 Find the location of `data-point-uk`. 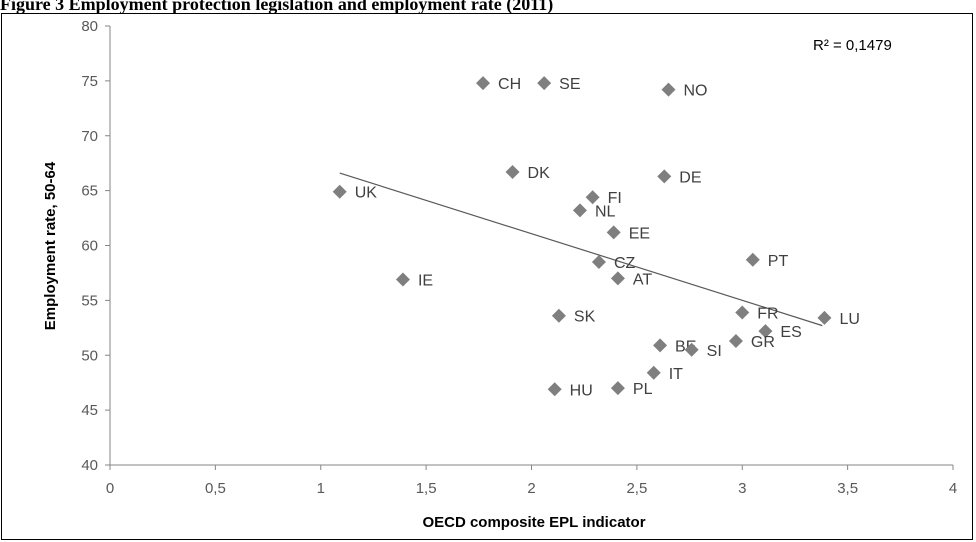

data-point-uk is located at coordinates (339, 191).